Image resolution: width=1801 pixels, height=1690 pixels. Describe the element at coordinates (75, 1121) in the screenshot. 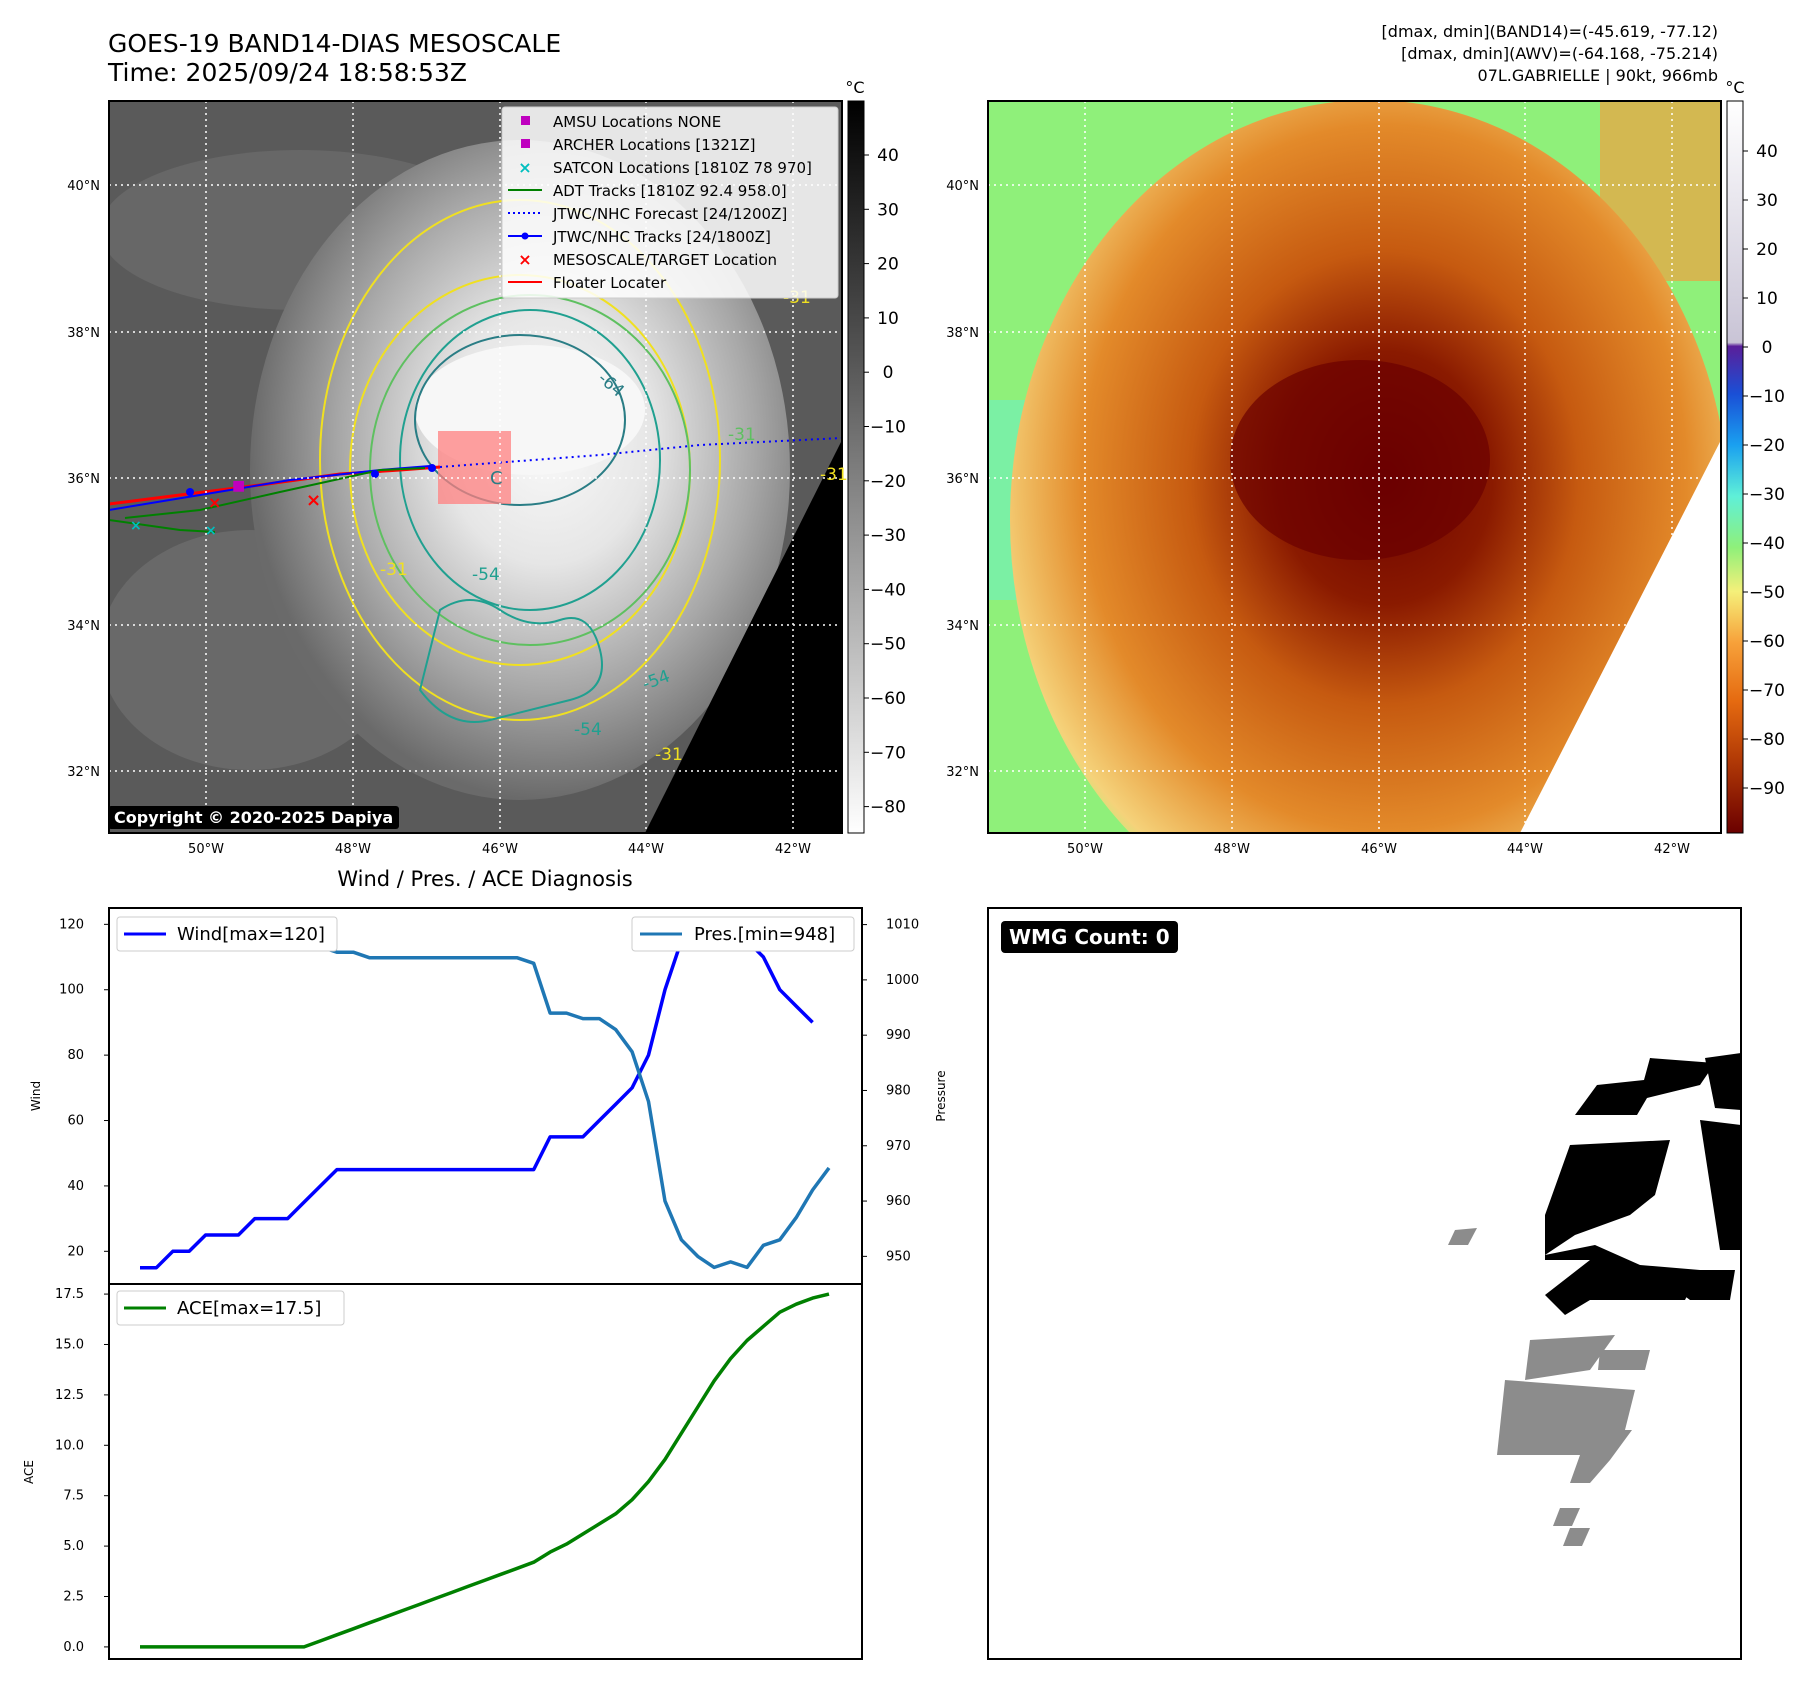

I see `wind-tick-label: 60` at that location.